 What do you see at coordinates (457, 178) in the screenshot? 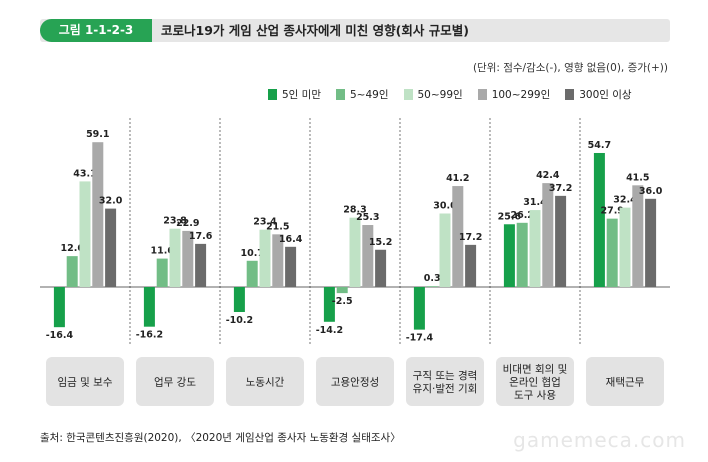
I see `data-label-4-3: 41.2` at bounding box center [457, 178].